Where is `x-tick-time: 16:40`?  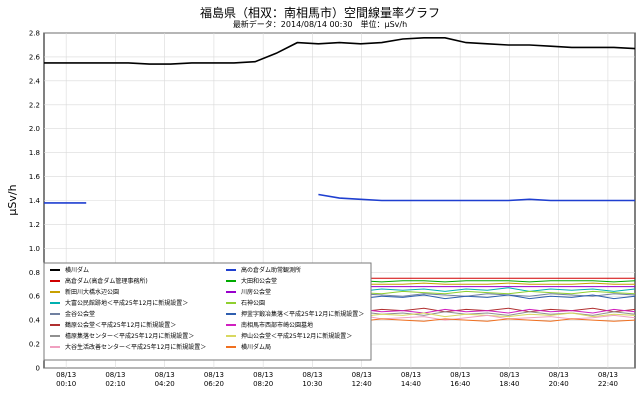
x-tick-time: 16:40 is located at coordinates (460, 384).